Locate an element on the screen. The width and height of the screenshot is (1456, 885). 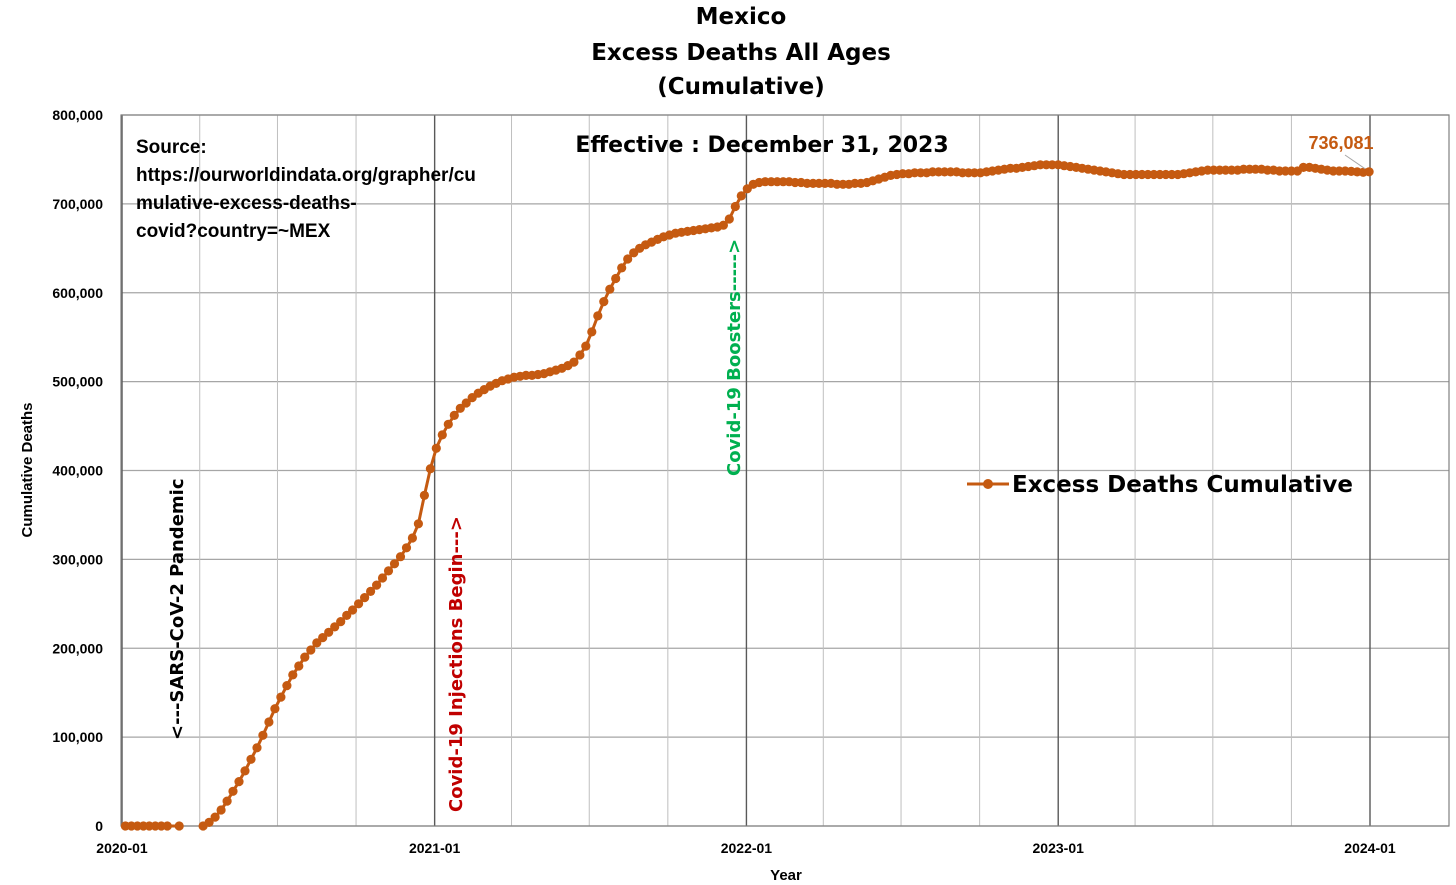
y-tick-label: 100,000 is located at coordinates (77, 737).